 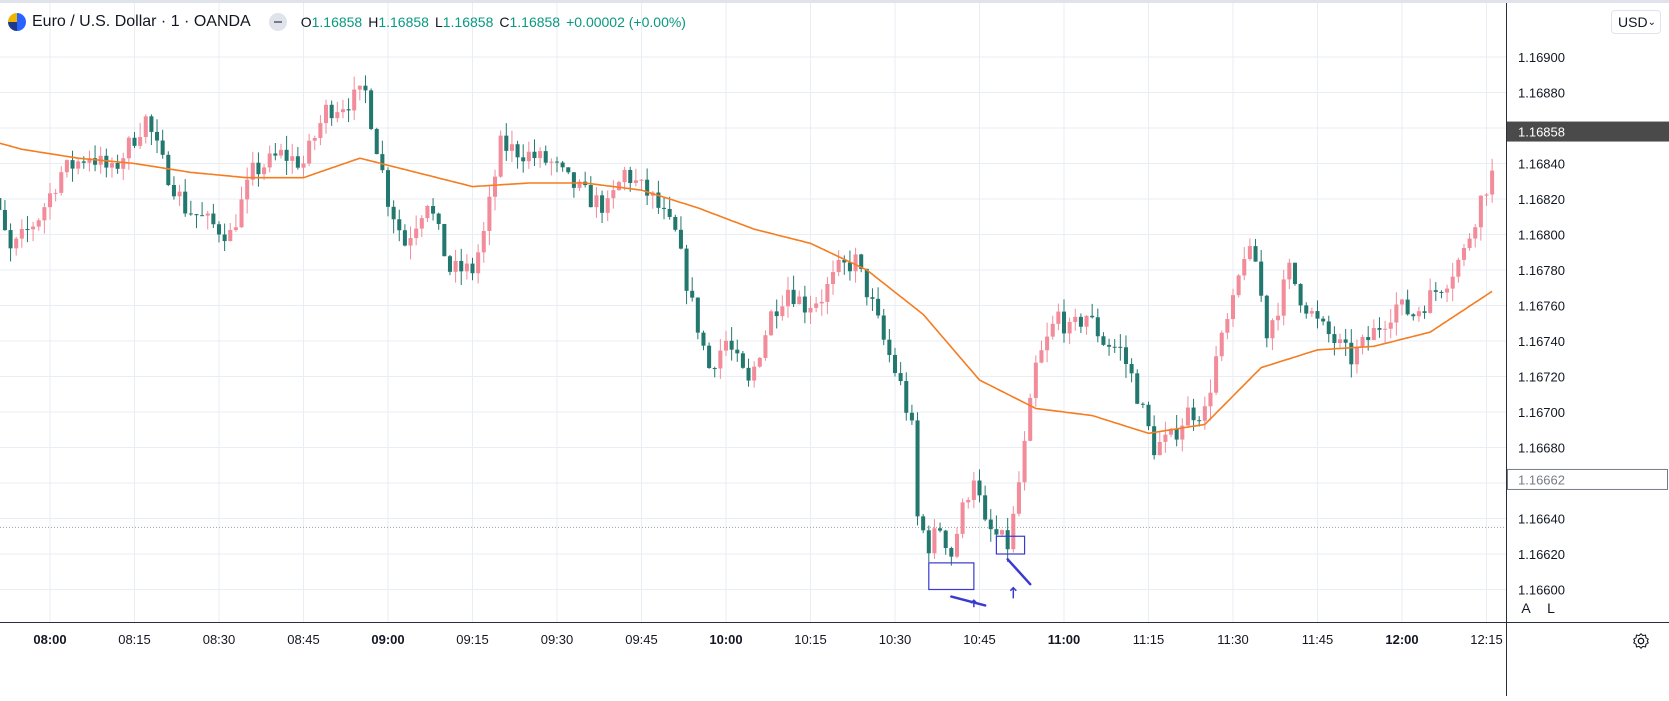 I want to click on x-tick-label: 10:15, so click(x=810, y=639).